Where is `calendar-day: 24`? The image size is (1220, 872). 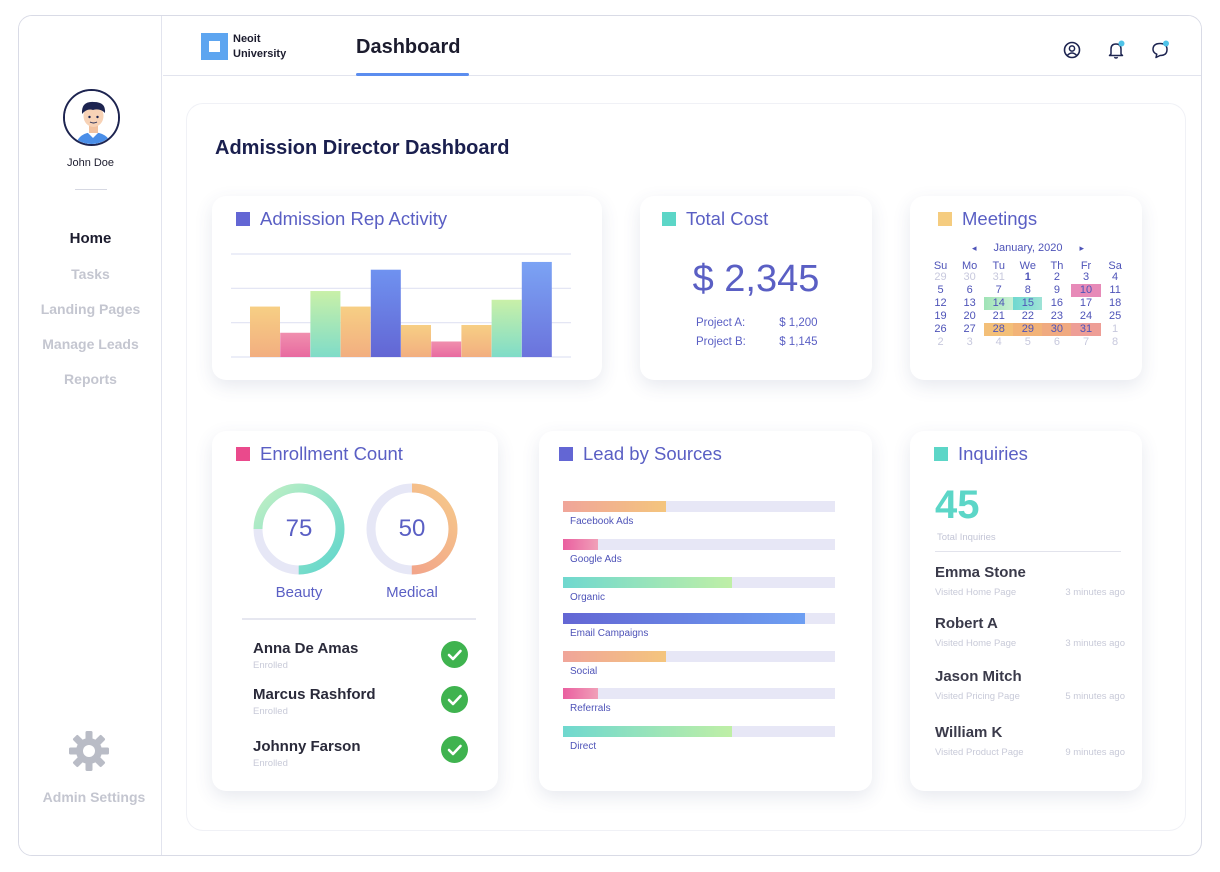
calendar-day: 24 is located at coordinates (1086, 316).